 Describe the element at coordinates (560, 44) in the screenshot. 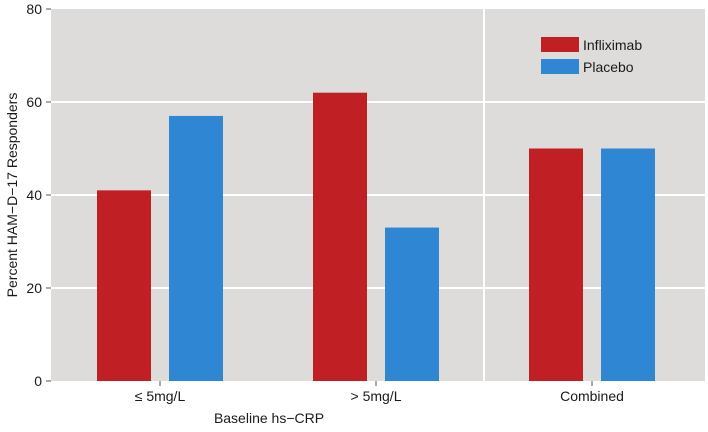

I see `legend-swatch-infliximab` at that location.